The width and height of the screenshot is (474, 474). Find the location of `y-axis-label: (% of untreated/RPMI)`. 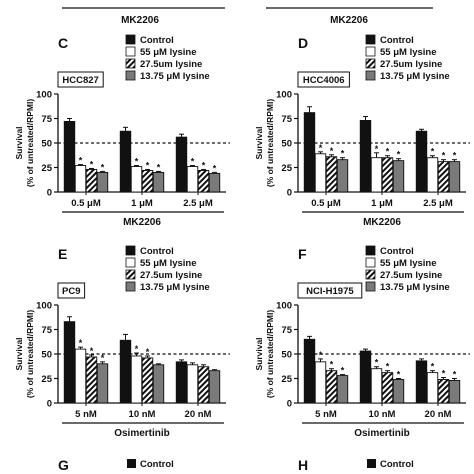

y-axis-label: (% of untreated/RPMI) is located at coordinates (270, 143).